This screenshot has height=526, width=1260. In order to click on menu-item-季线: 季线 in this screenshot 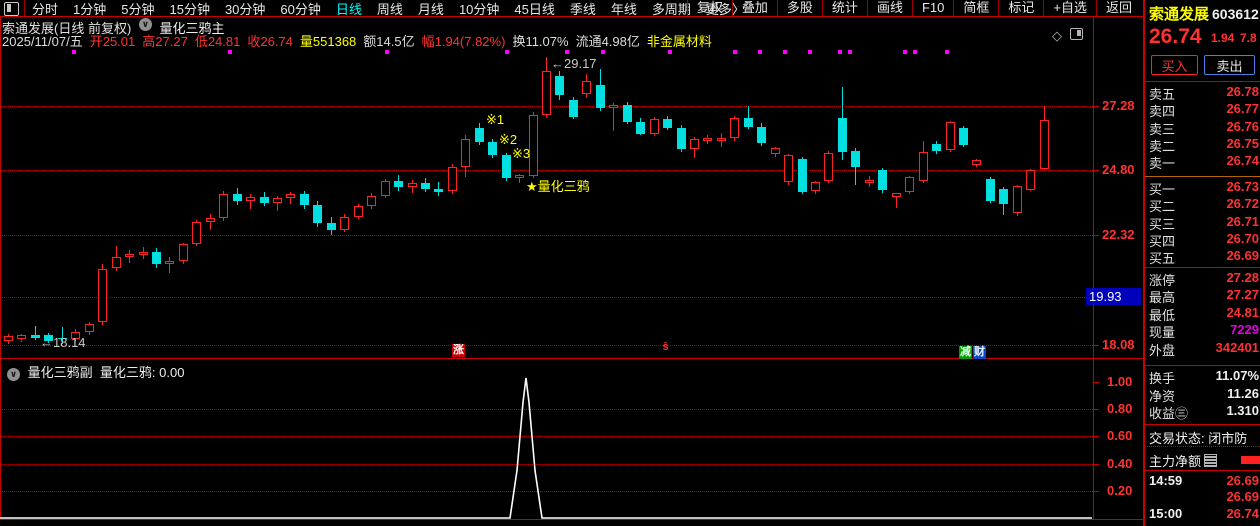, I will do `click(582, 9)`.